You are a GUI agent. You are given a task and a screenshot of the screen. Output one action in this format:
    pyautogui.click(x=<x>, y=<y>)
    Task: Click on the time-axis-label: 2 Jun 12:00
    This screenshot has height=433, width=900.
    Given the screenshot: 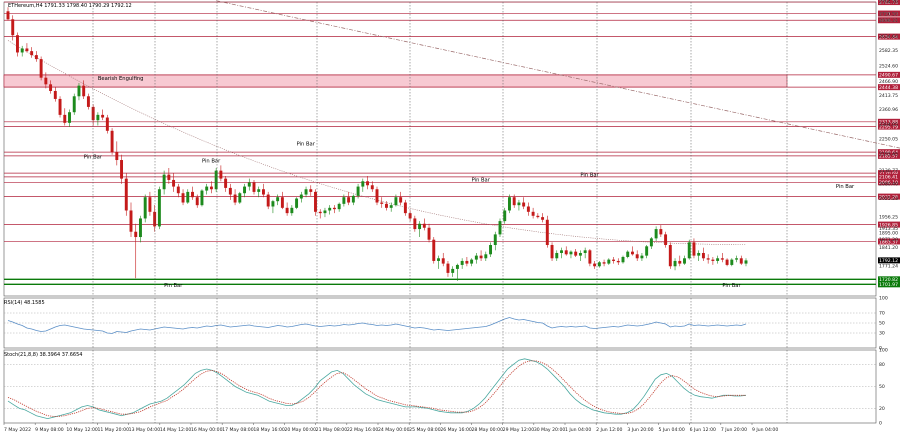 What is the action you would take?
    pyautogui.click(x=609, y=430)
    